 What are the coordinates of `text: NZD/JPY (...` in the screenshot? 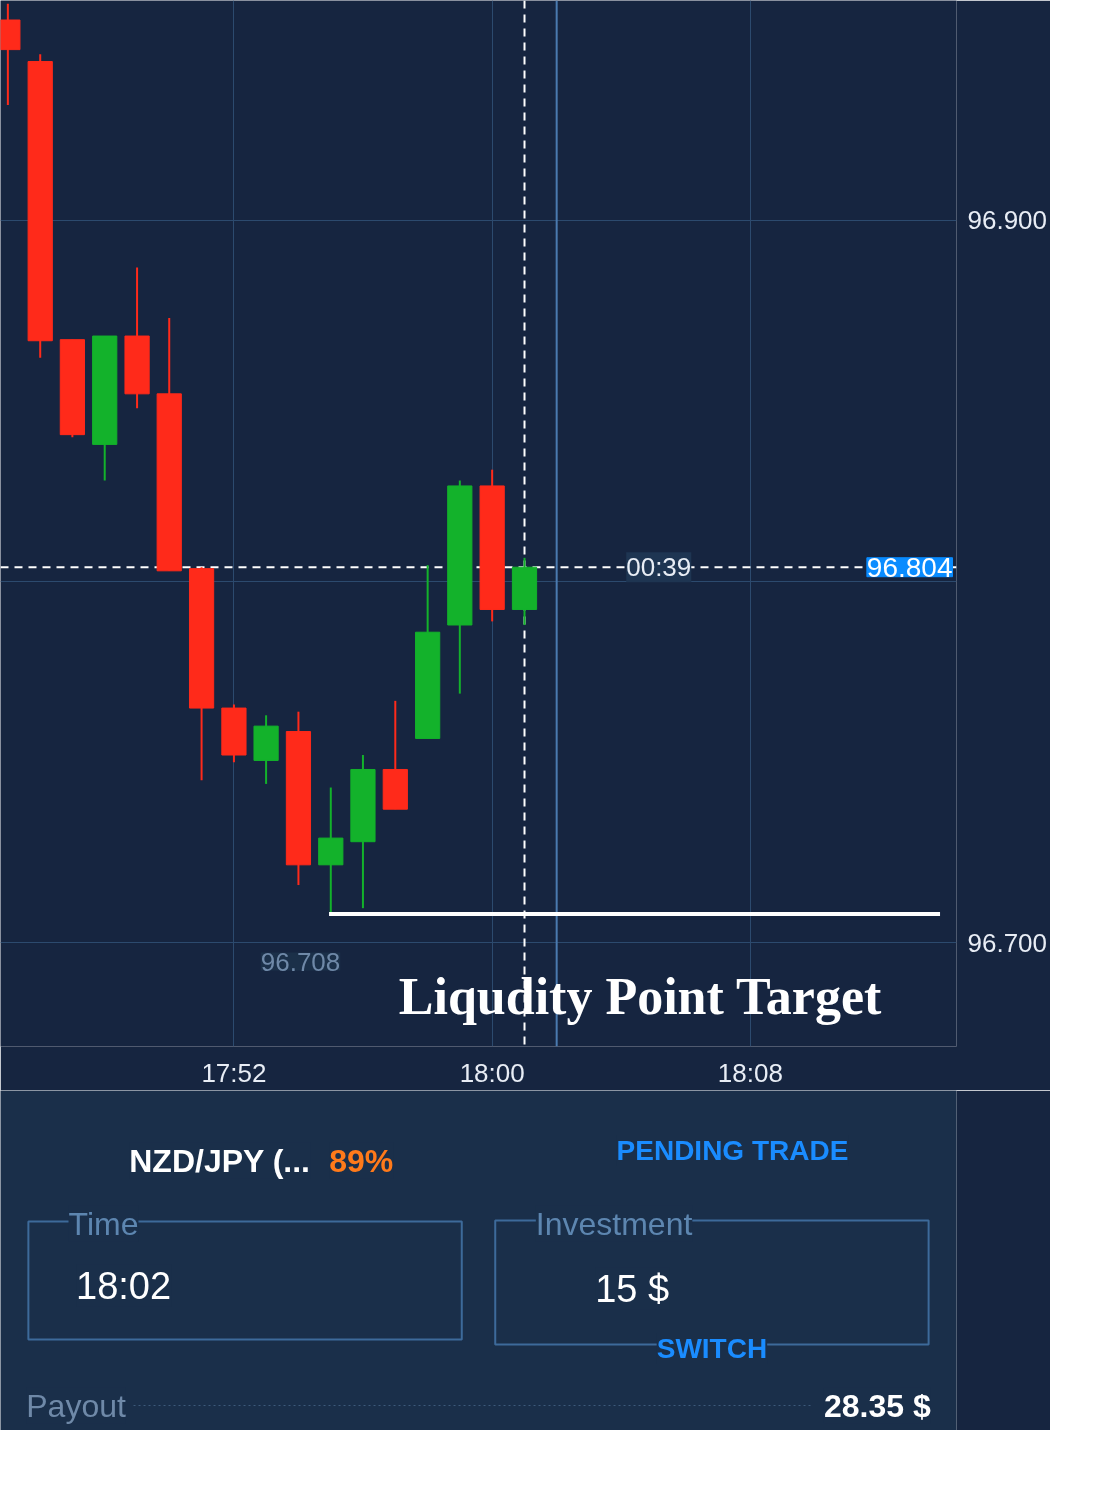 It's located at (220, 1160).